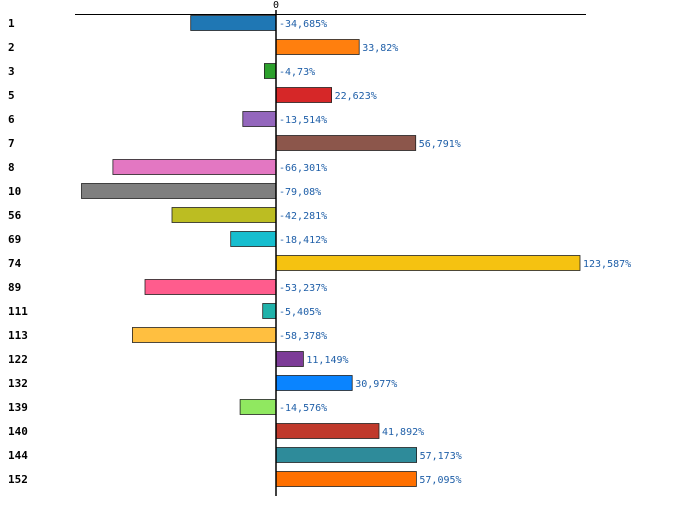 The height and width of the screenshot is (525, 700). Describe the element at coordinates (14, 287) in the screenshot. I see `category-label: 89` at that location.